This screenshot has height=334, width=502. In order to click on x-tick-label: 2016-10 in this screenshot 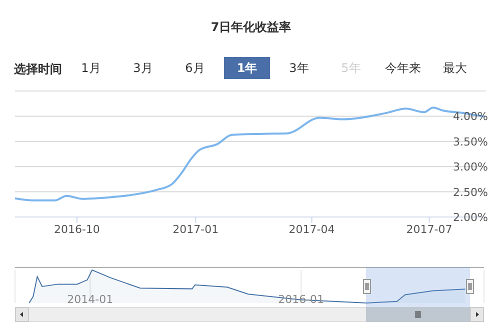, I will do `click(77, 229)`.